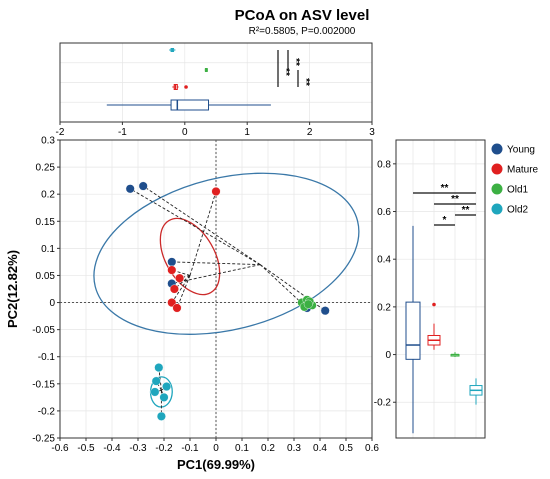  What do you see at coordinates (518, 210) in the screenshot?
I see `legend-label-old2: Old2` at bounding box center [518, 210].